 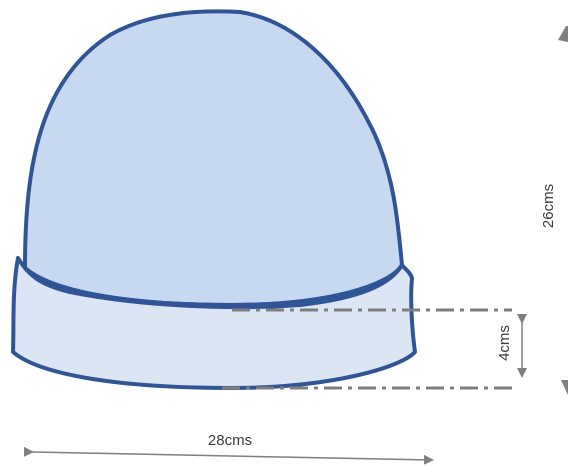 I want to click on band-seam, so click(x=213, y=285).